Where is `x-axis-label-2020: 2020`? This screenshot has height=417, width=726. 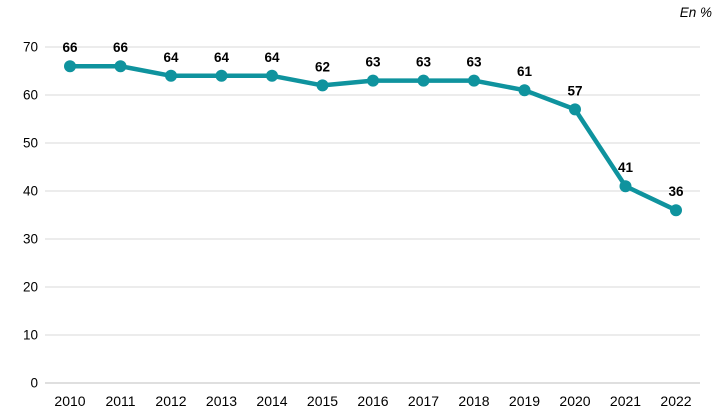
x-axis-label-2020: 2020 is located at coordinates (574, 401).